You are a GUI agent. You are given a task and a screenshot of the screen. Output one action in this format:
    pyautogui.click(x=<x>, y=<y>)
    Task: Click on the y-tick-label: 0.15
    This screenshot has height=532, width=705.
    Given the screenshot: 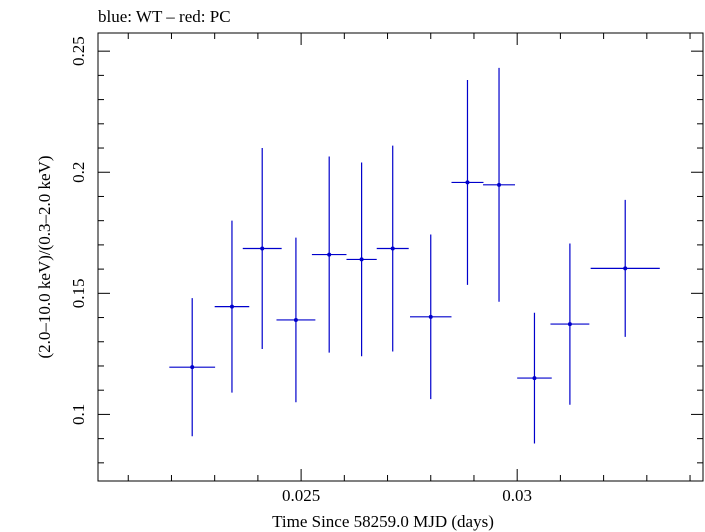 What is the action you would take?
    pyautogui.click(x=78, y=293)
    